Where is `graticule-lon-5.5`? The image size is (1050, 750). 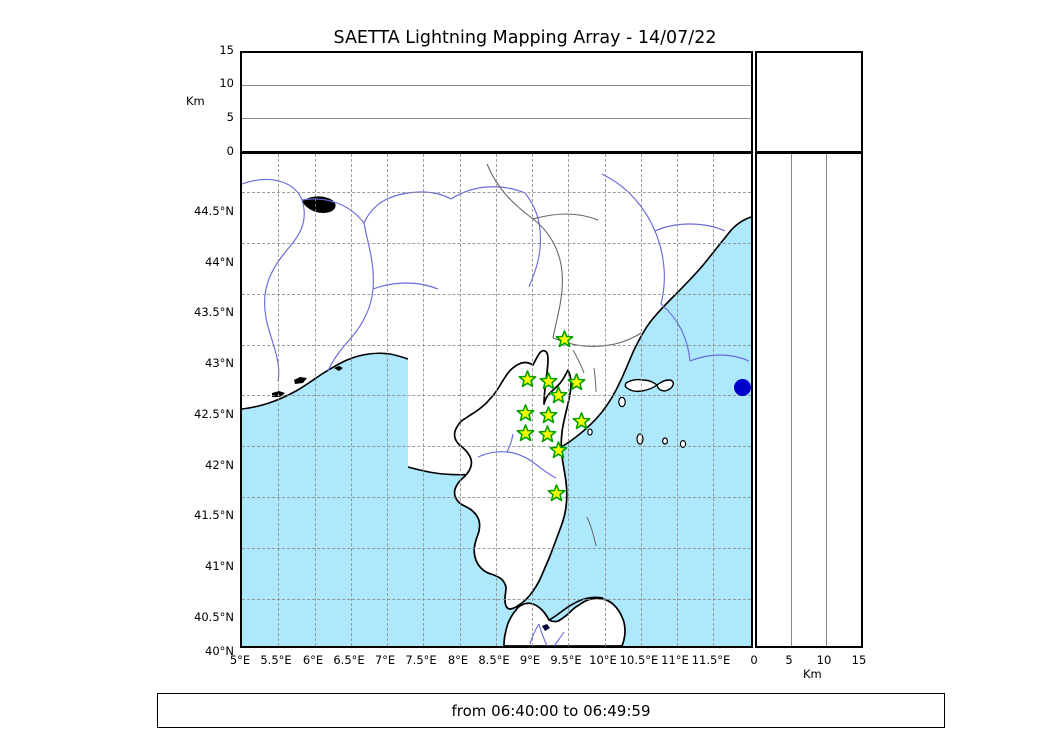 graticule-lon-5.5 is located at coordinates (279, 400).